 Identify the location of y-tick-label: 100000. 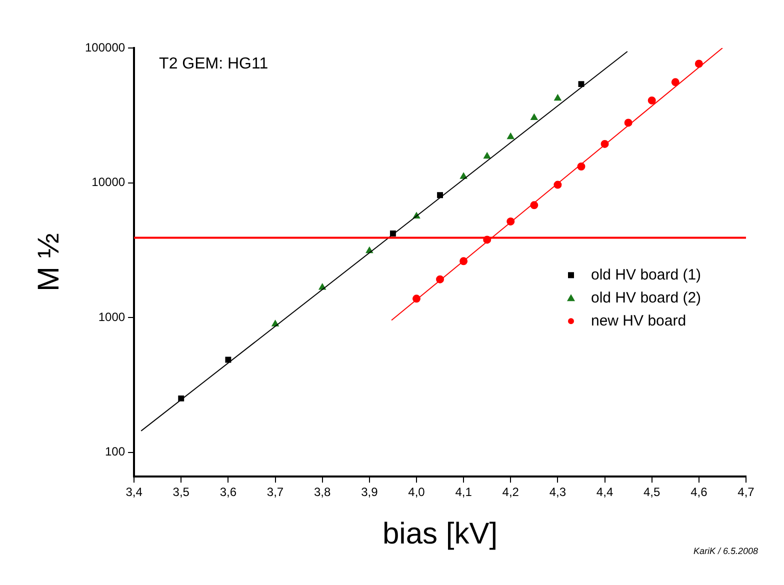
(105, 47).